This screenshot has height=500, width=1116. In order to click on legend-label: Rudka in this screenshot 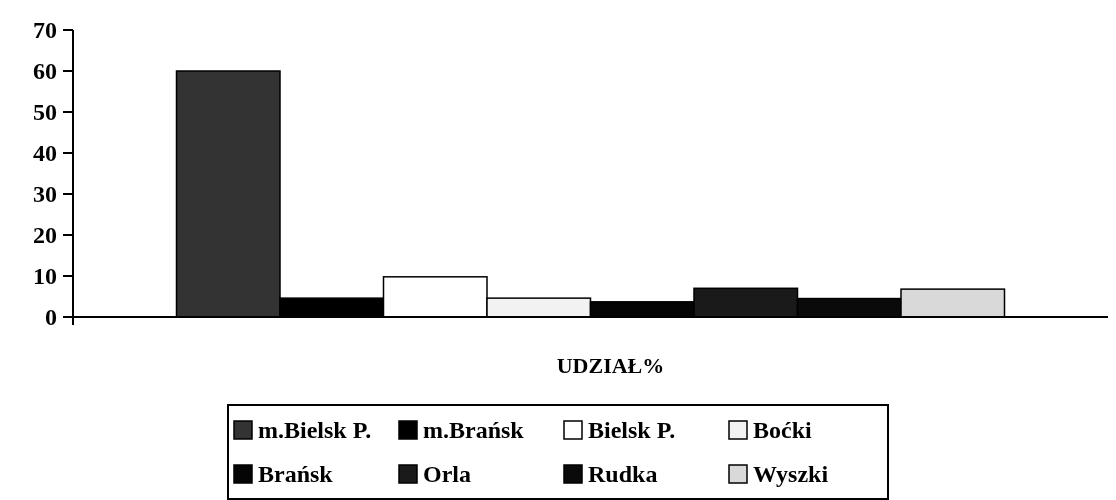, I will do `click(623, 474)`.